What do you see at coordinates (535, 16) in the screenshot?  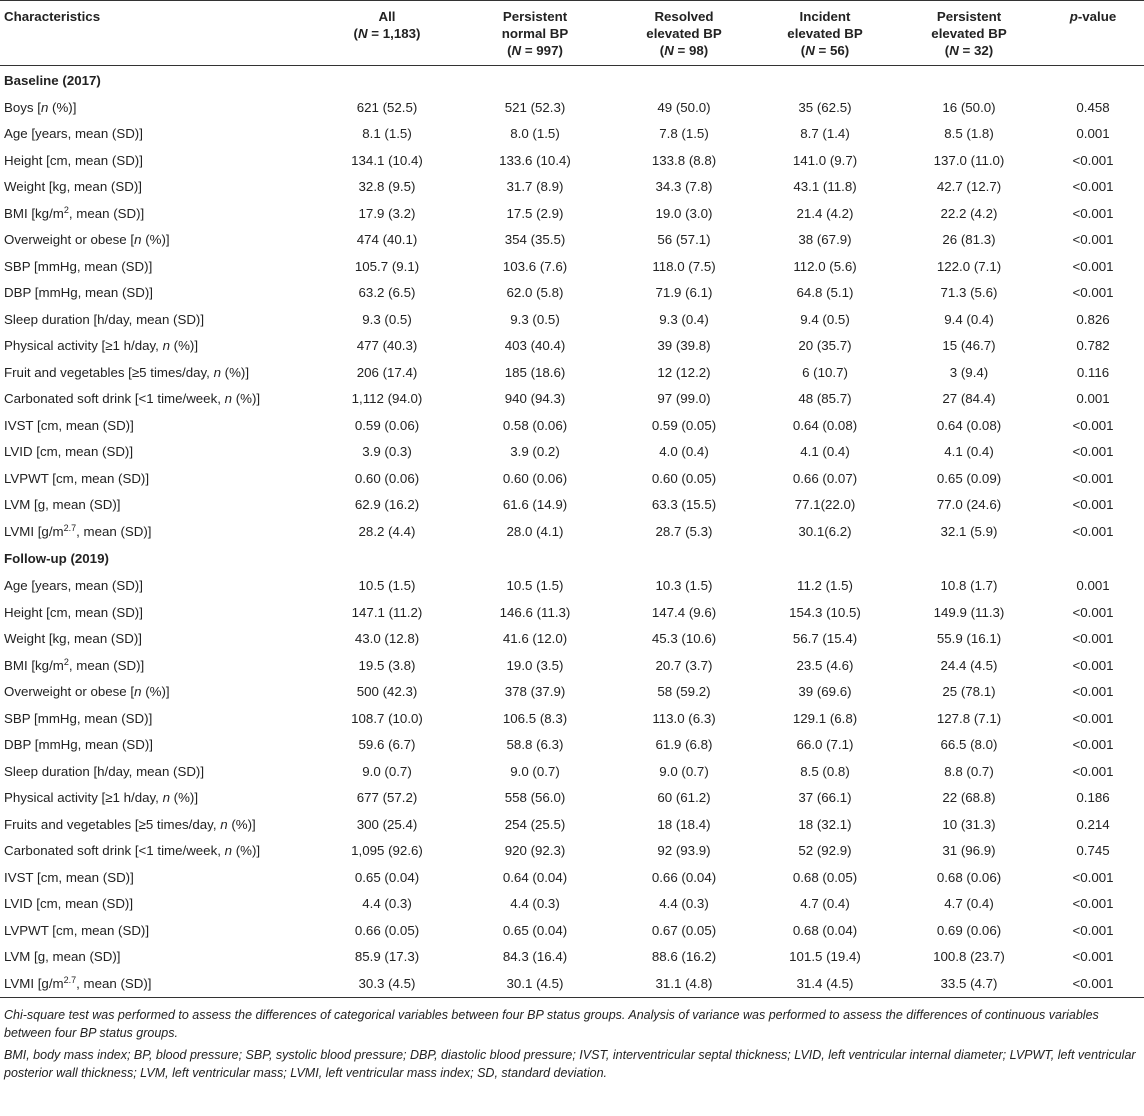 I see `header-line: Persistent` at bounding box center [535, 16].